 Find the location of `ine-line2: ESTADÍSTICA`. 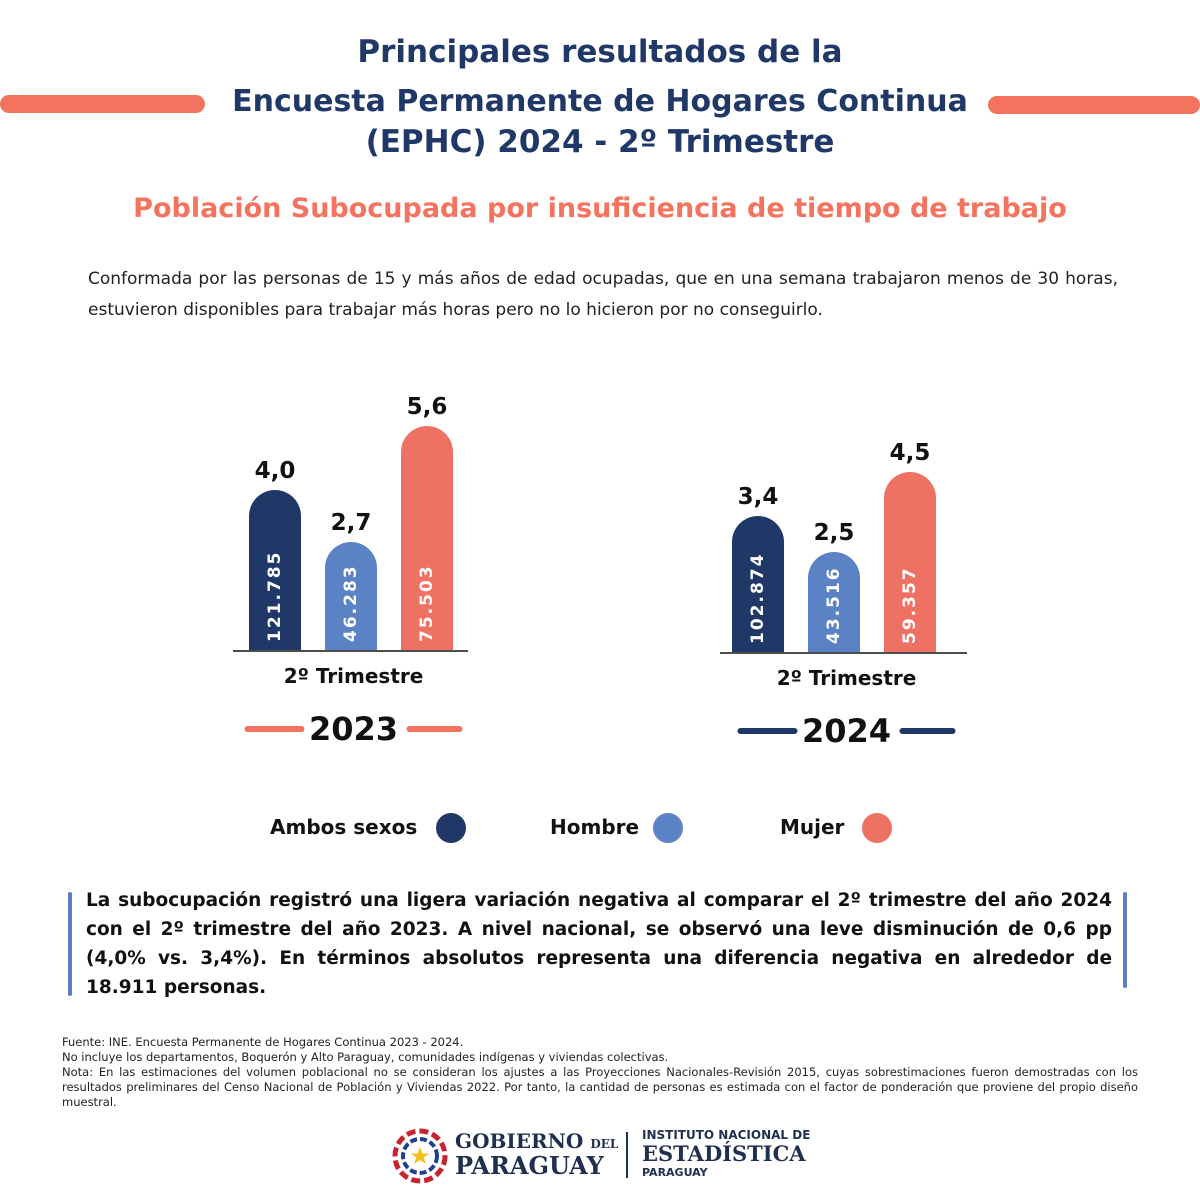

ine-line2: ESTADÍSTICA is located at coordinates (724, 1153).